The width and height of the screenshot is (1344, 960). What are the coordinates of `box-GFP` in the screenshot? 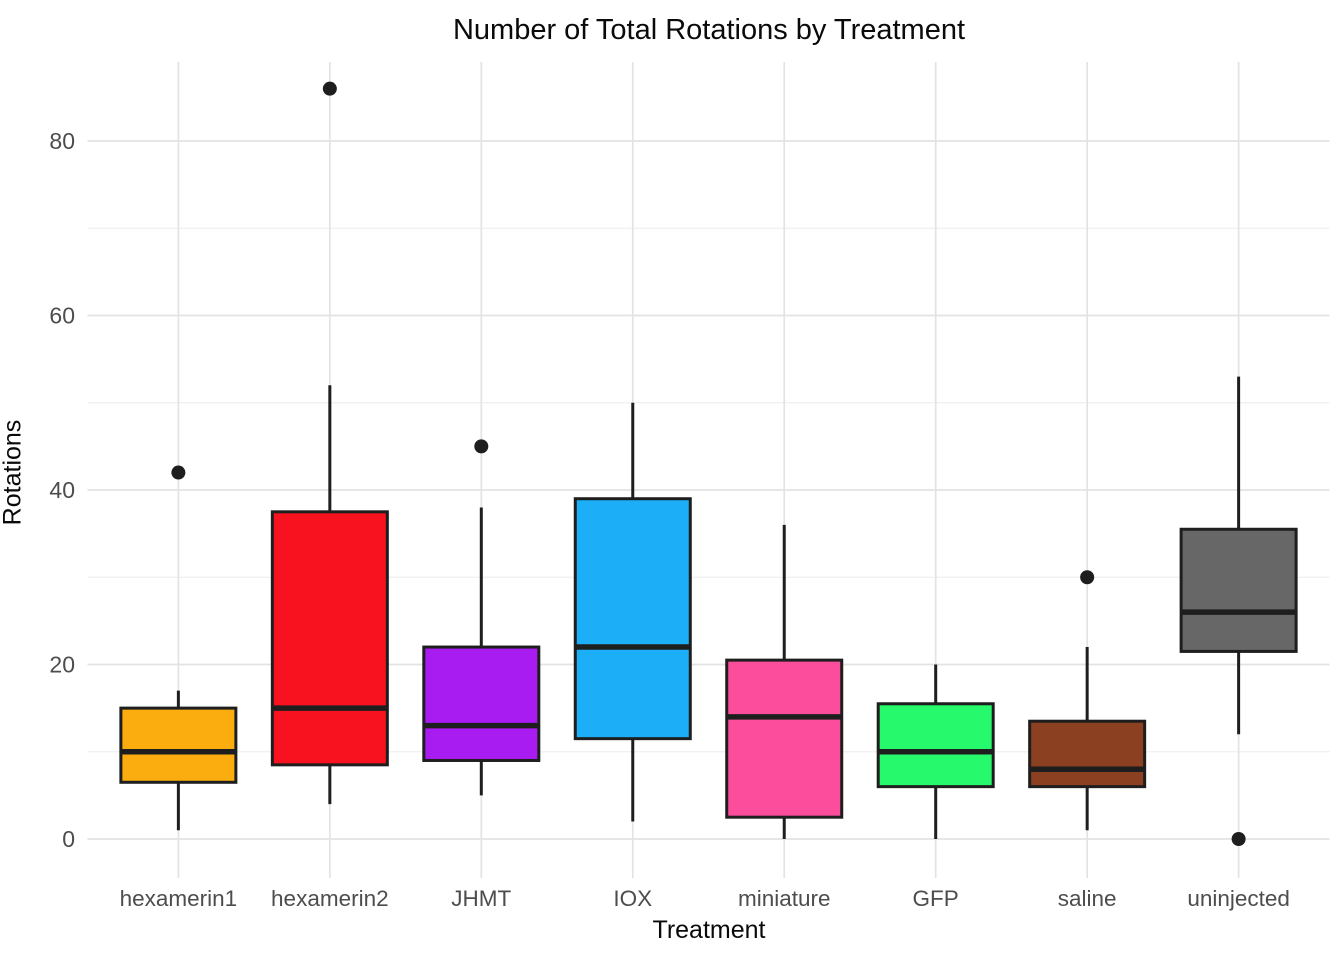 It's located at (935, 745).